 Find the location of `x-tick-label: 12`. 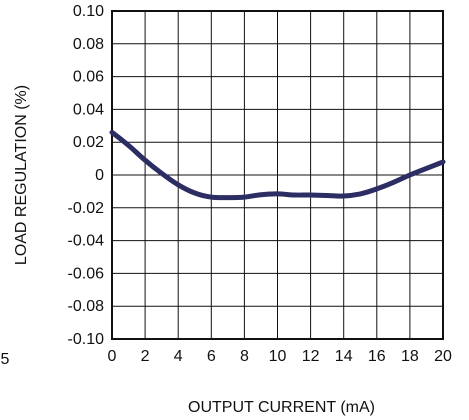

x-tick-label: 12 is located at coordinates (311, 356).